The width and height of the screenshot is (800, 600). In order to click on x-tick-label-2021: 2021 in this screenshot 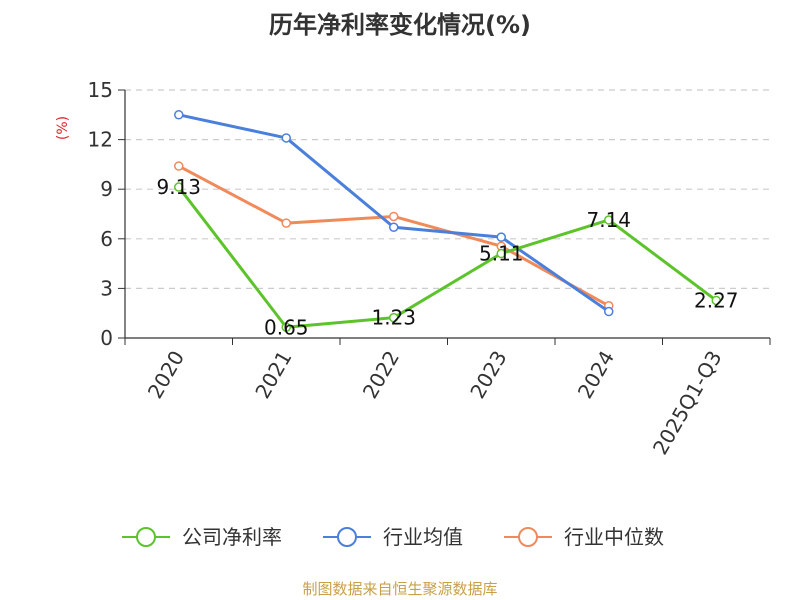, I will do `click(273, 375)`.